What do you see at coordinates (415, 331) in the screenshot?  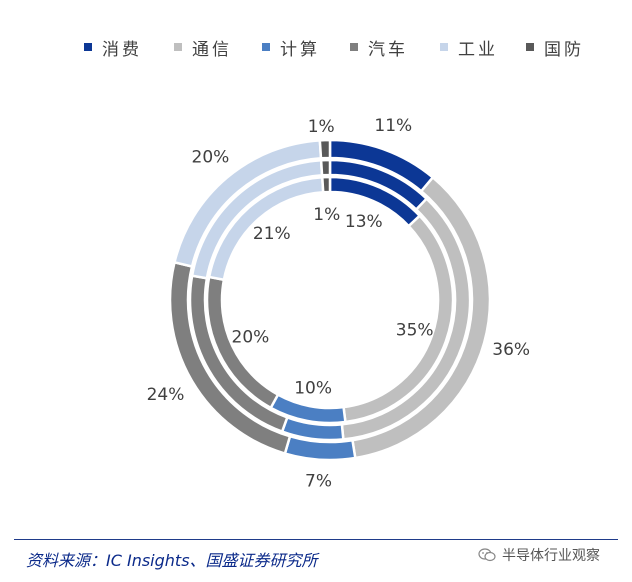 I see `inner-label-1: 35%` at bounding box center [415, 331].